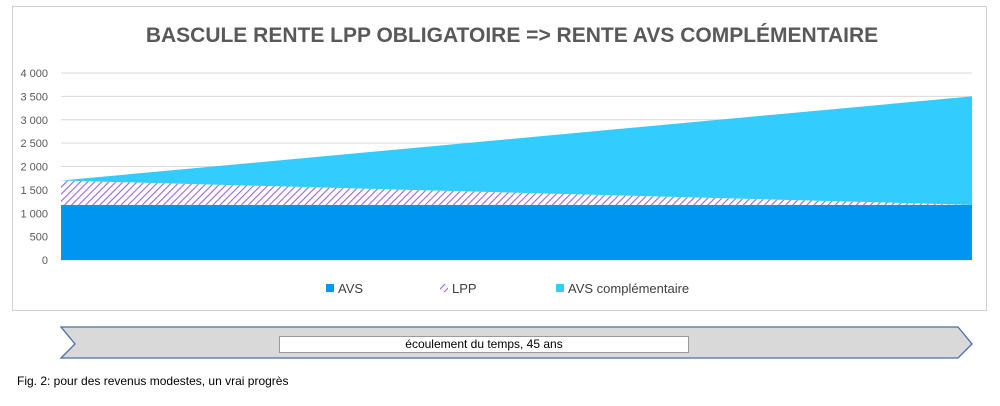  What do you see at coordinates (628, 288) in the screenshot?
I see `legend-label: AVS complémentaire` at bounding box center [628, 288].